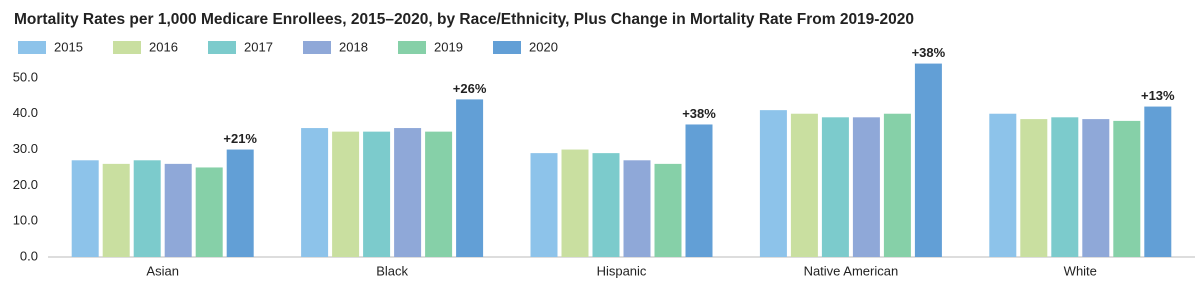  Describe the element at coordinates (25, 184) in the screenshot. I see `y-tick-label: 20.0` at that location.